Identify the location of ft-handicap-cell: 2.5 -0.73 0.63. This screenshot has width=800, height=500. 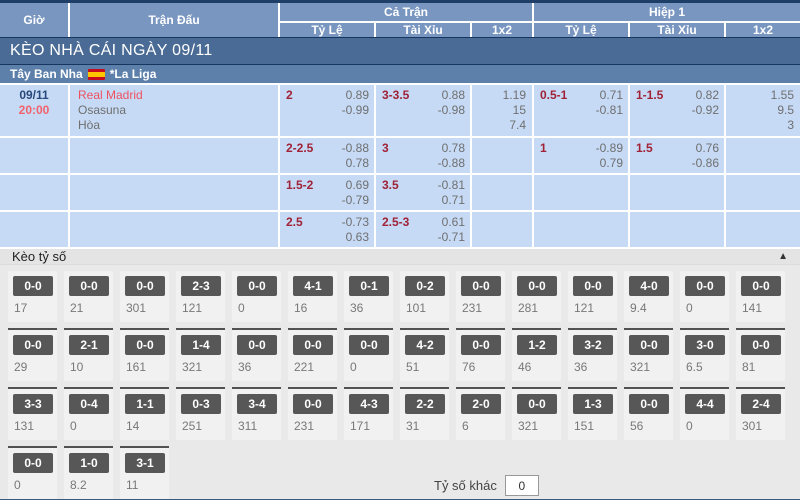
(327, 229).